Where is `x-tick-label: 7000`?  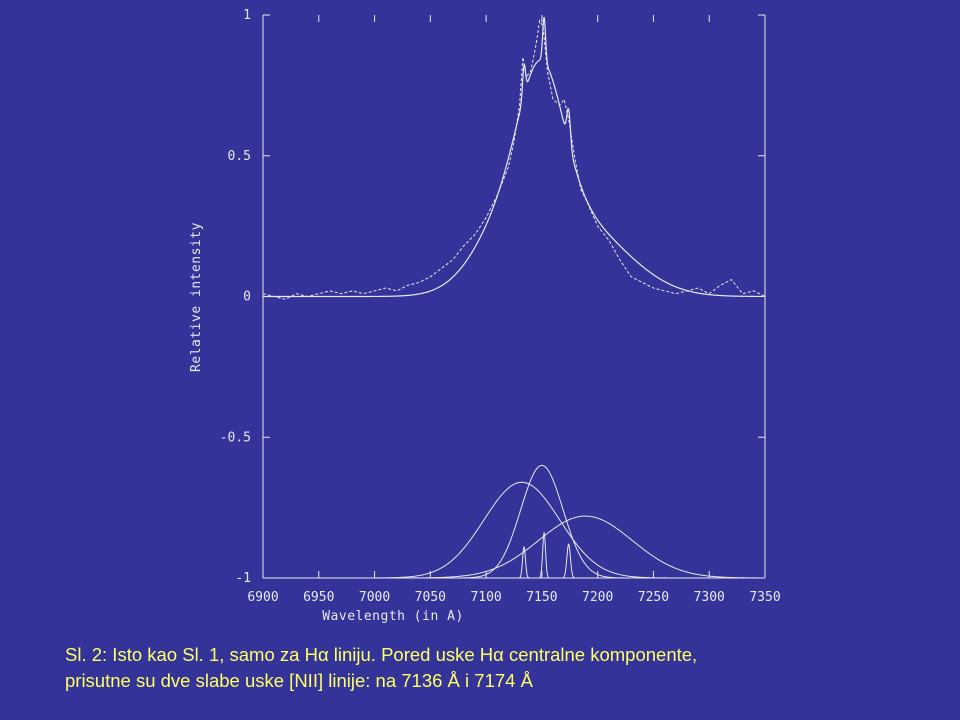 x-tick-label: 7000 is located at coordinates (374, 597).